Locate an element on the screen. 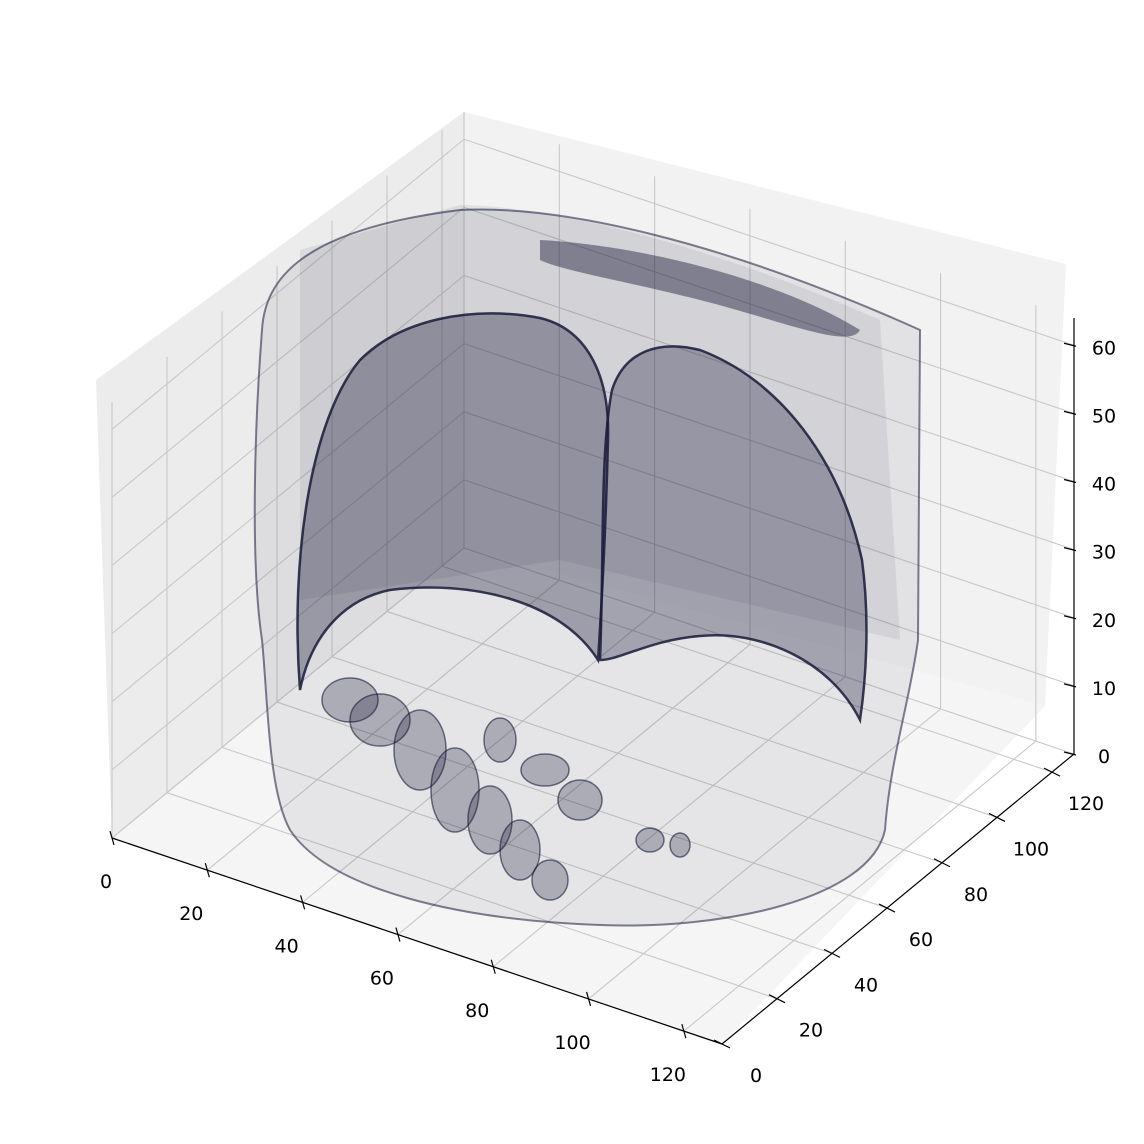  z-tick-label-2: 20 is located at coordinates (1104, 621).